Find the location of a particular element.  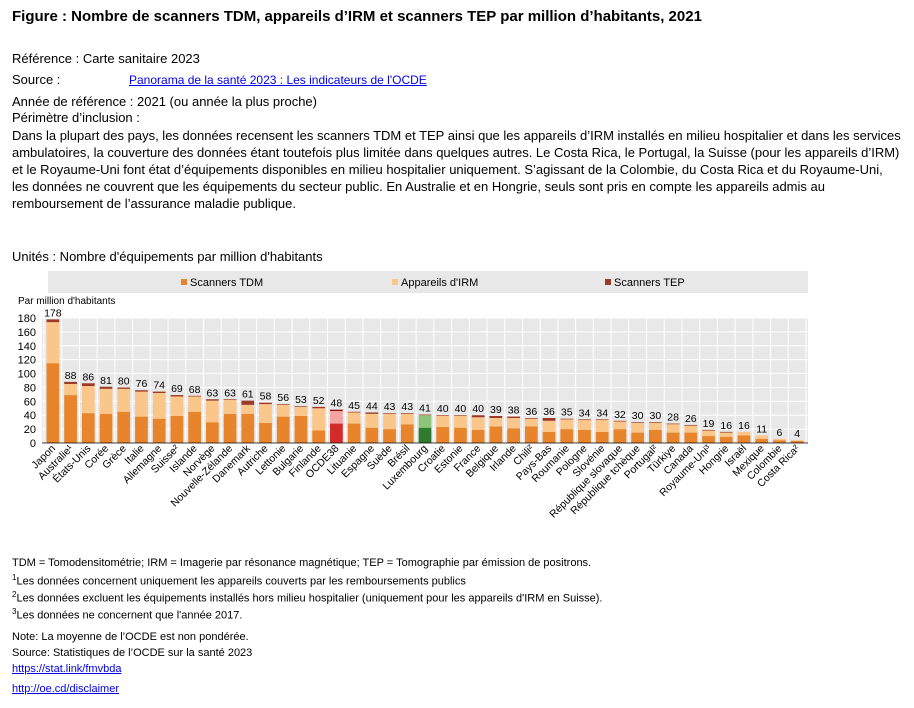

data-label: 32 is located at coordinates (620, 415).